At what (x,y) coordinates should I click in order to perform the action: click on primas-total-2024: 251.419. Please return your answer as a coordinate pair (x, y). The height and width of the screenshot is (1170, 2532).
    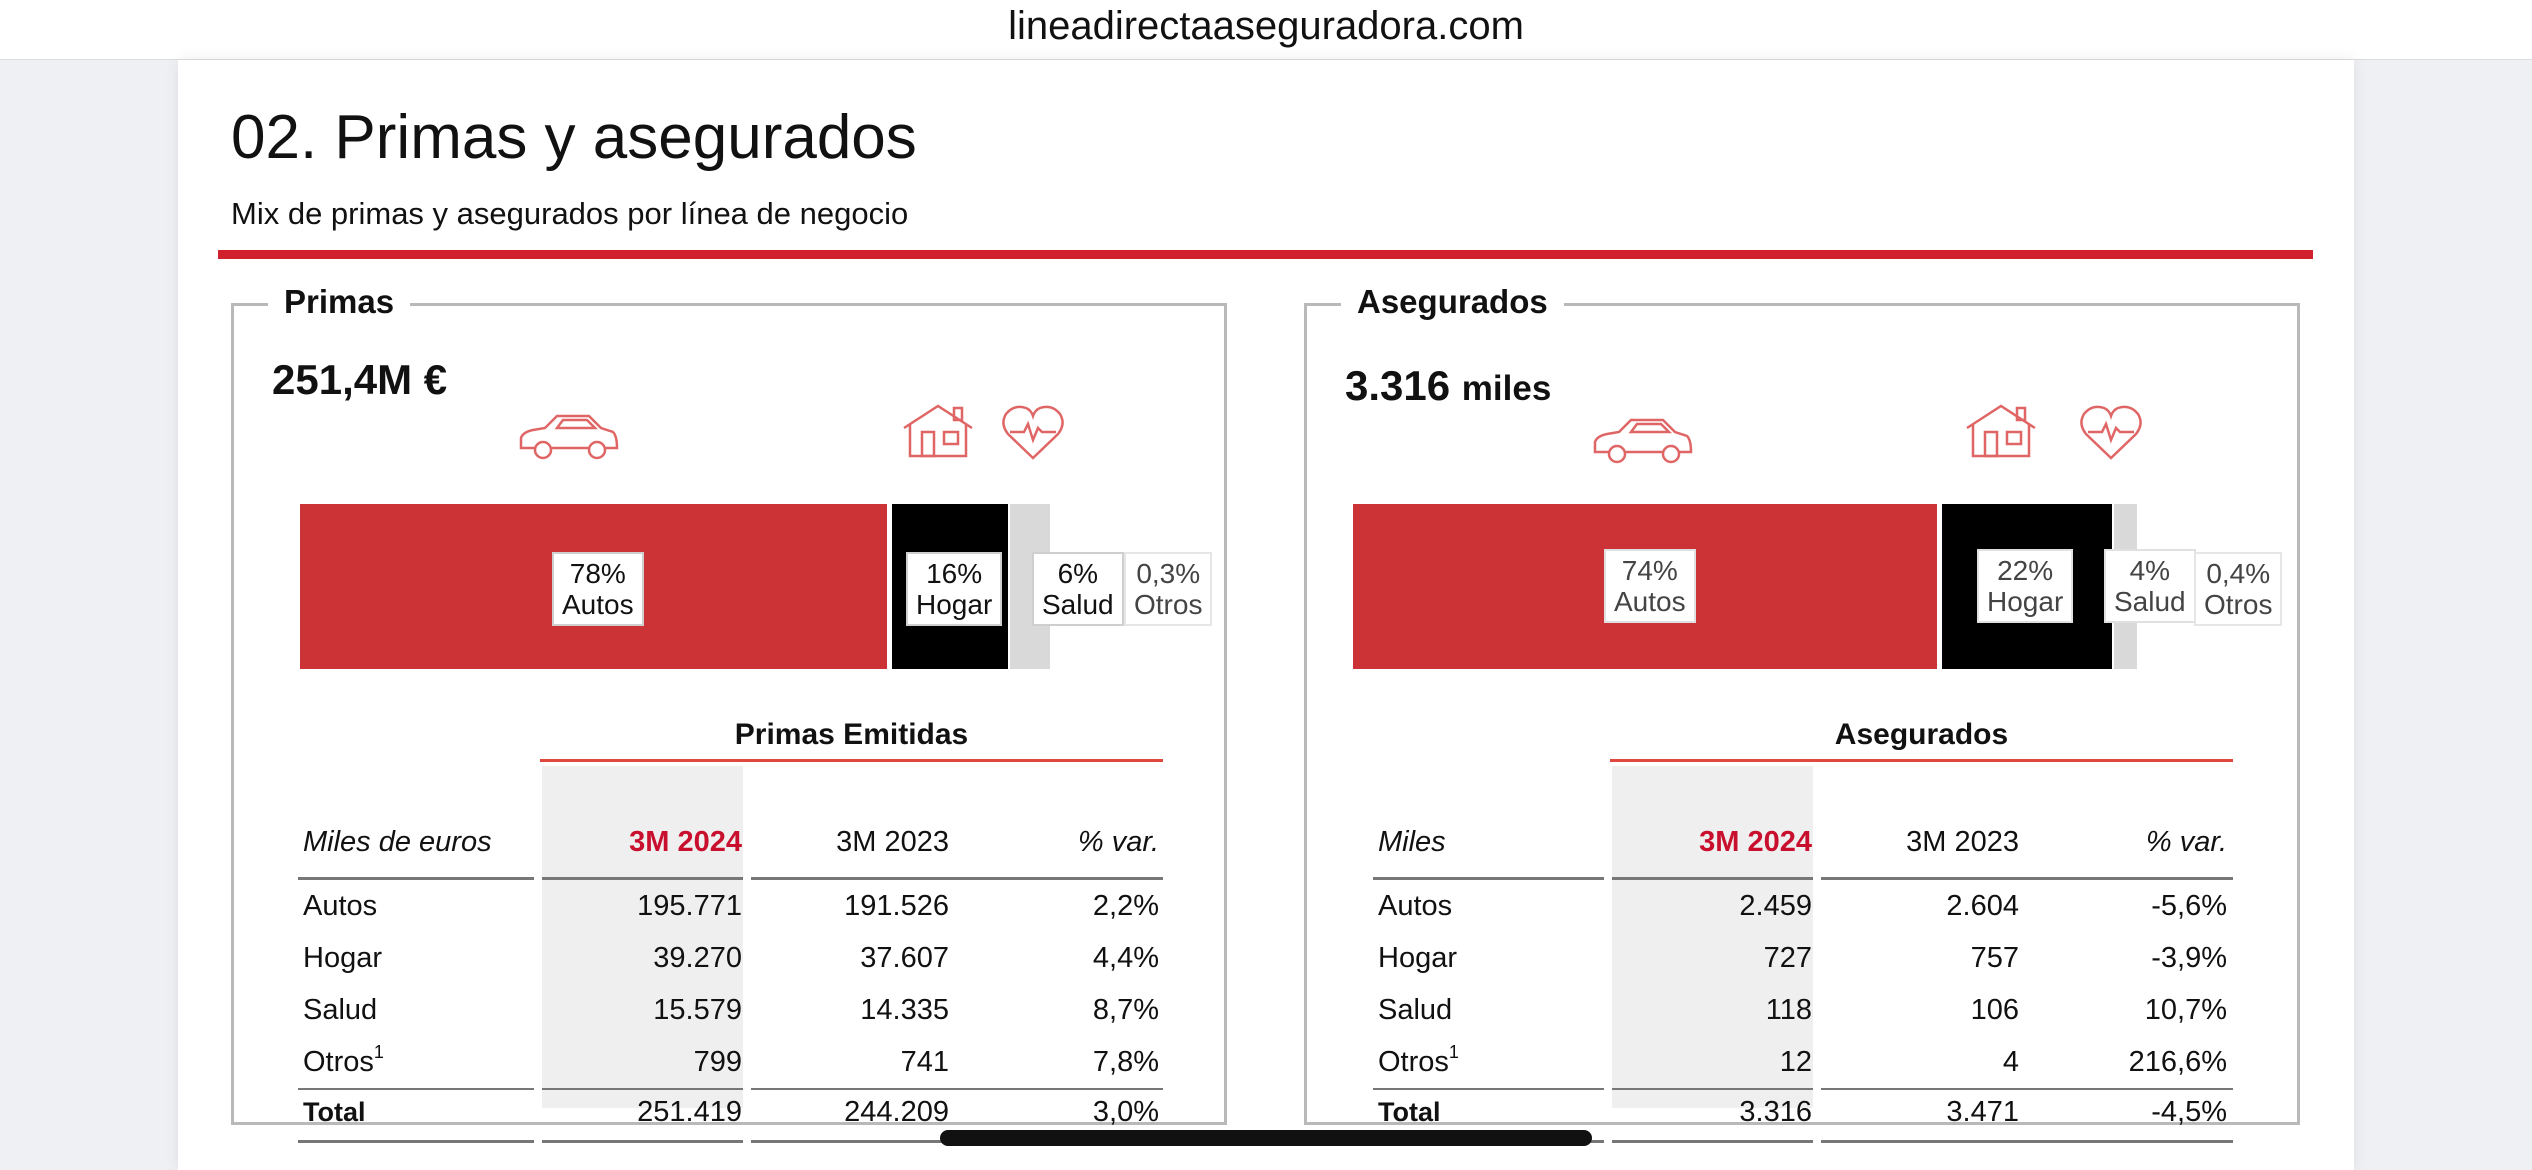
    Looking at the image, I should click on (689, 1112).